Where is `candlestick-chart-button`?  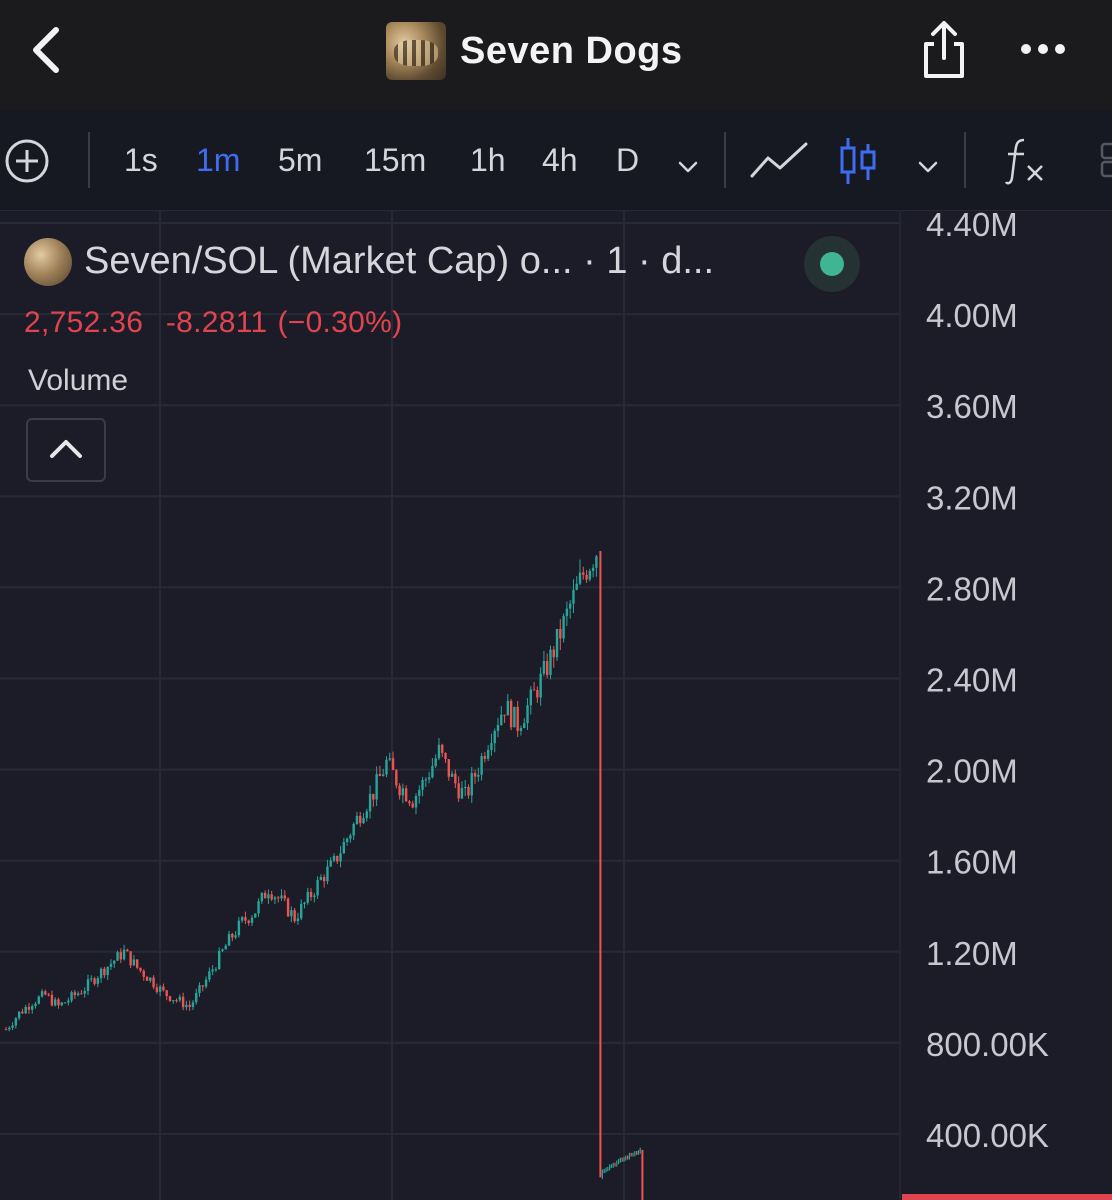 candlestick-chart-button is located at coordinates (858, 161).